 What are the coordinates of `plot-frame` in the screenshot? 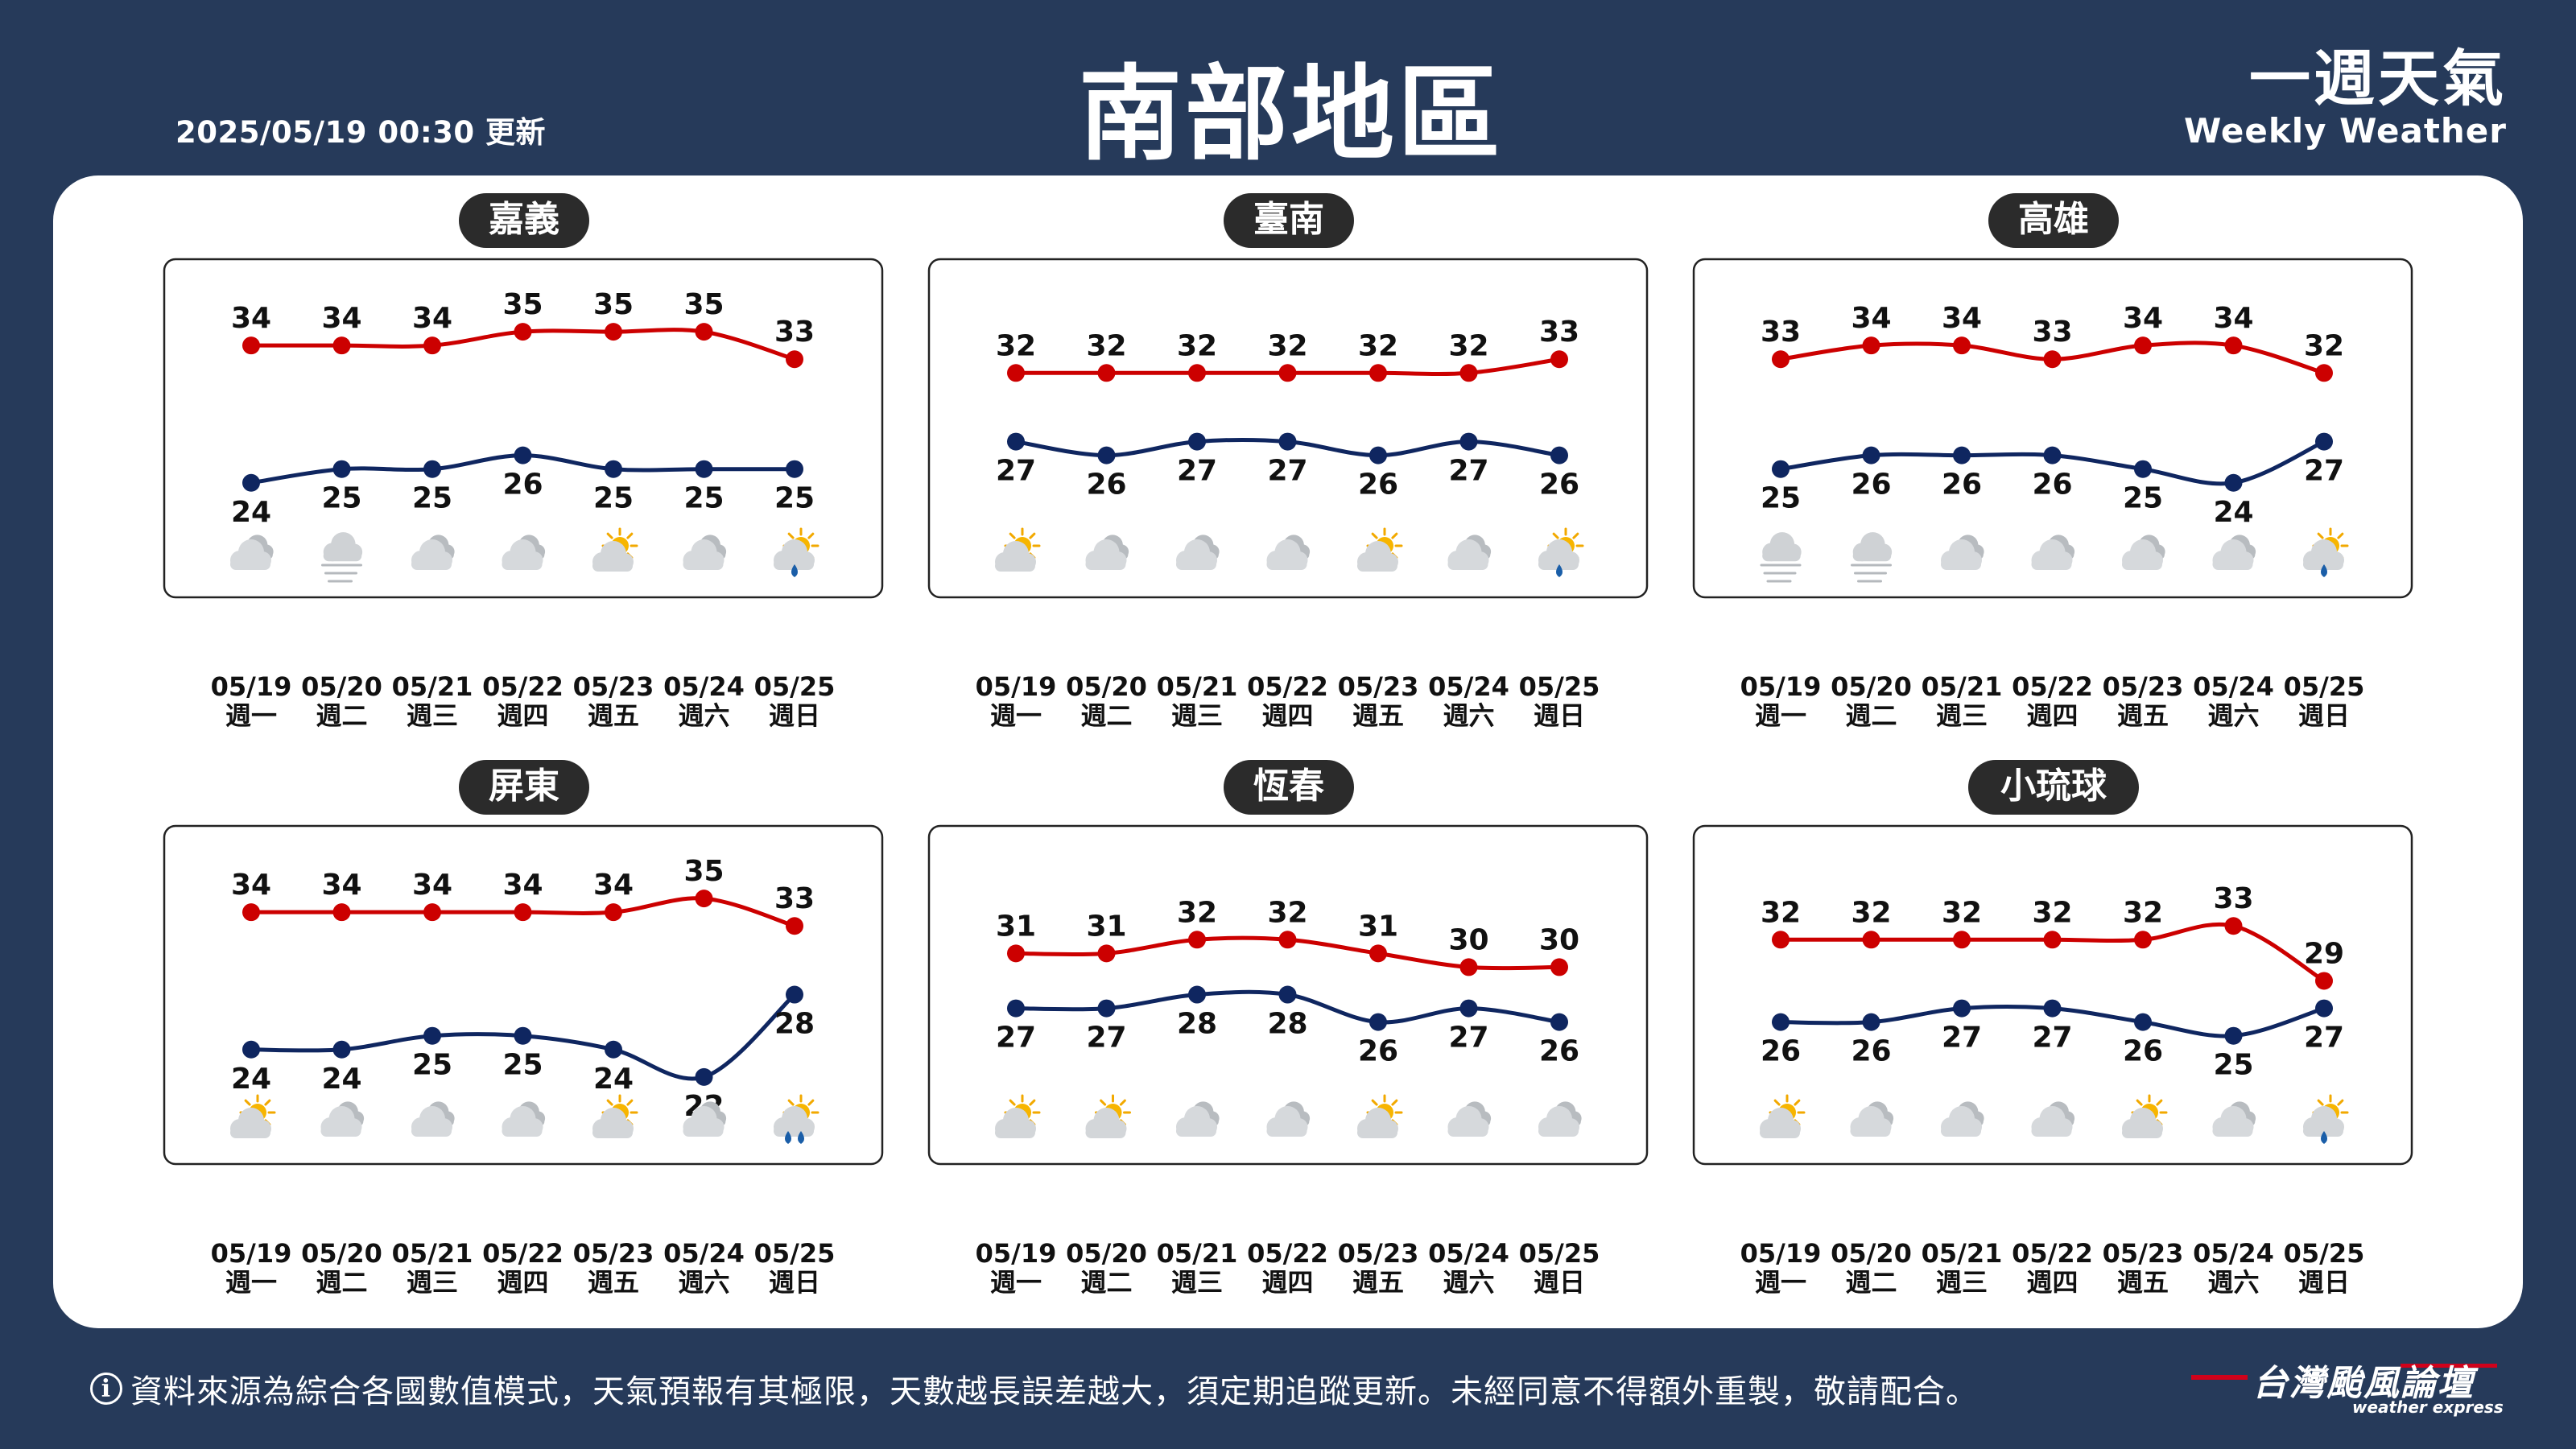 It's located at (2052, 995).